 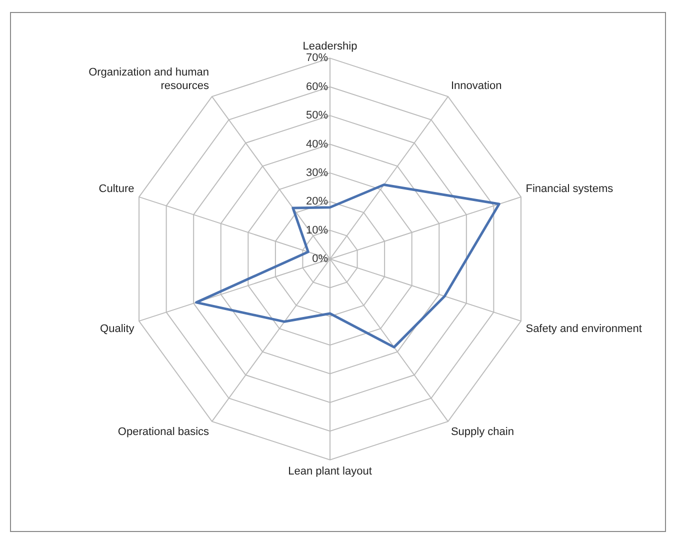 What do you see at coordinates (117, 329) in the screenshot?
I see `spoke-label: Quality` at bounding box center [117, 329].